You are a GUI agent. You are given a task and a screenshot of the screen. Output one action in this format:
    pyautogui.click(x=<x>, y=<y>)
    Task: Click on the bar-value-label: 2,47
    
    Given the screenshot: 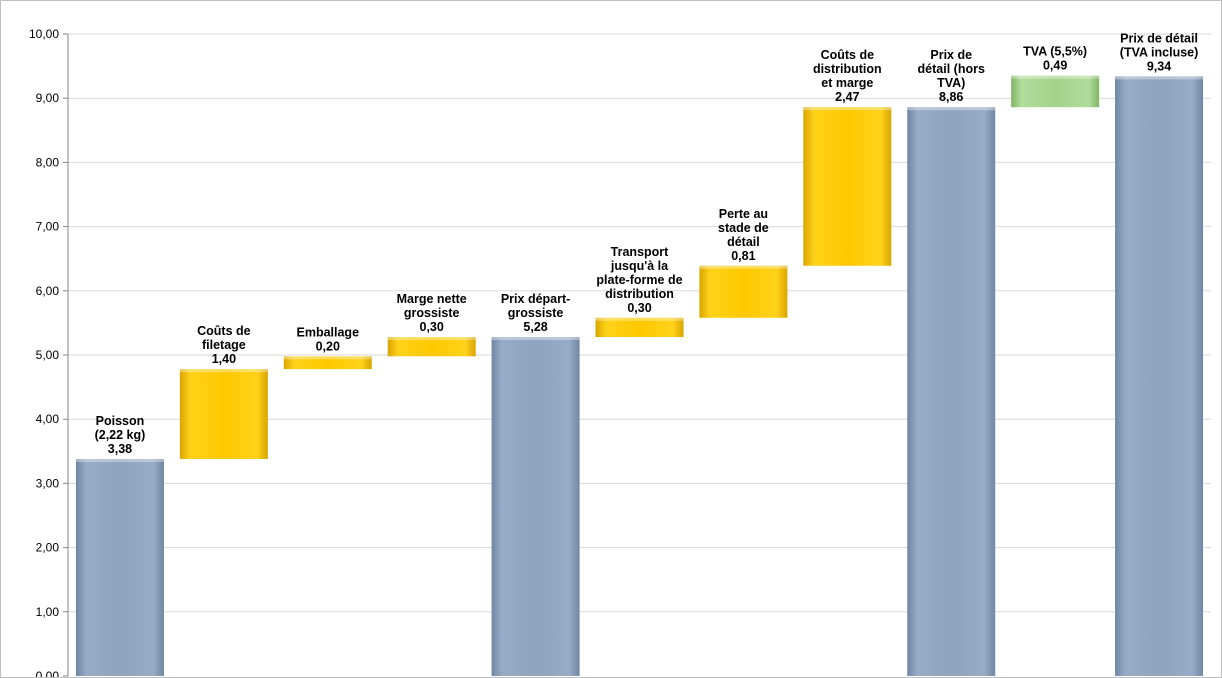 What is the action you would take?
    pyautogui.click(x=847, y=97)
    